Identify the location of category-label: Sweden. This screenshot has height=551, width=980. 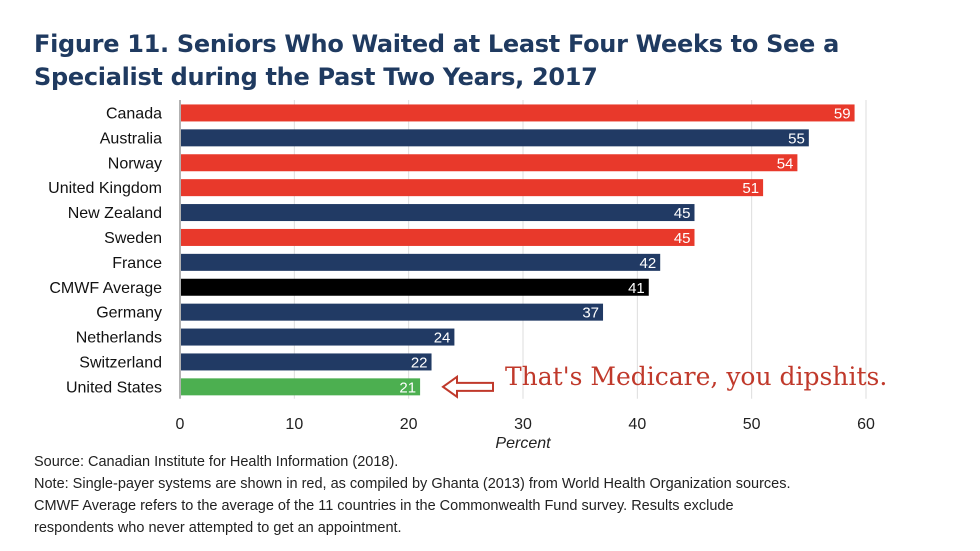
(133, 238).